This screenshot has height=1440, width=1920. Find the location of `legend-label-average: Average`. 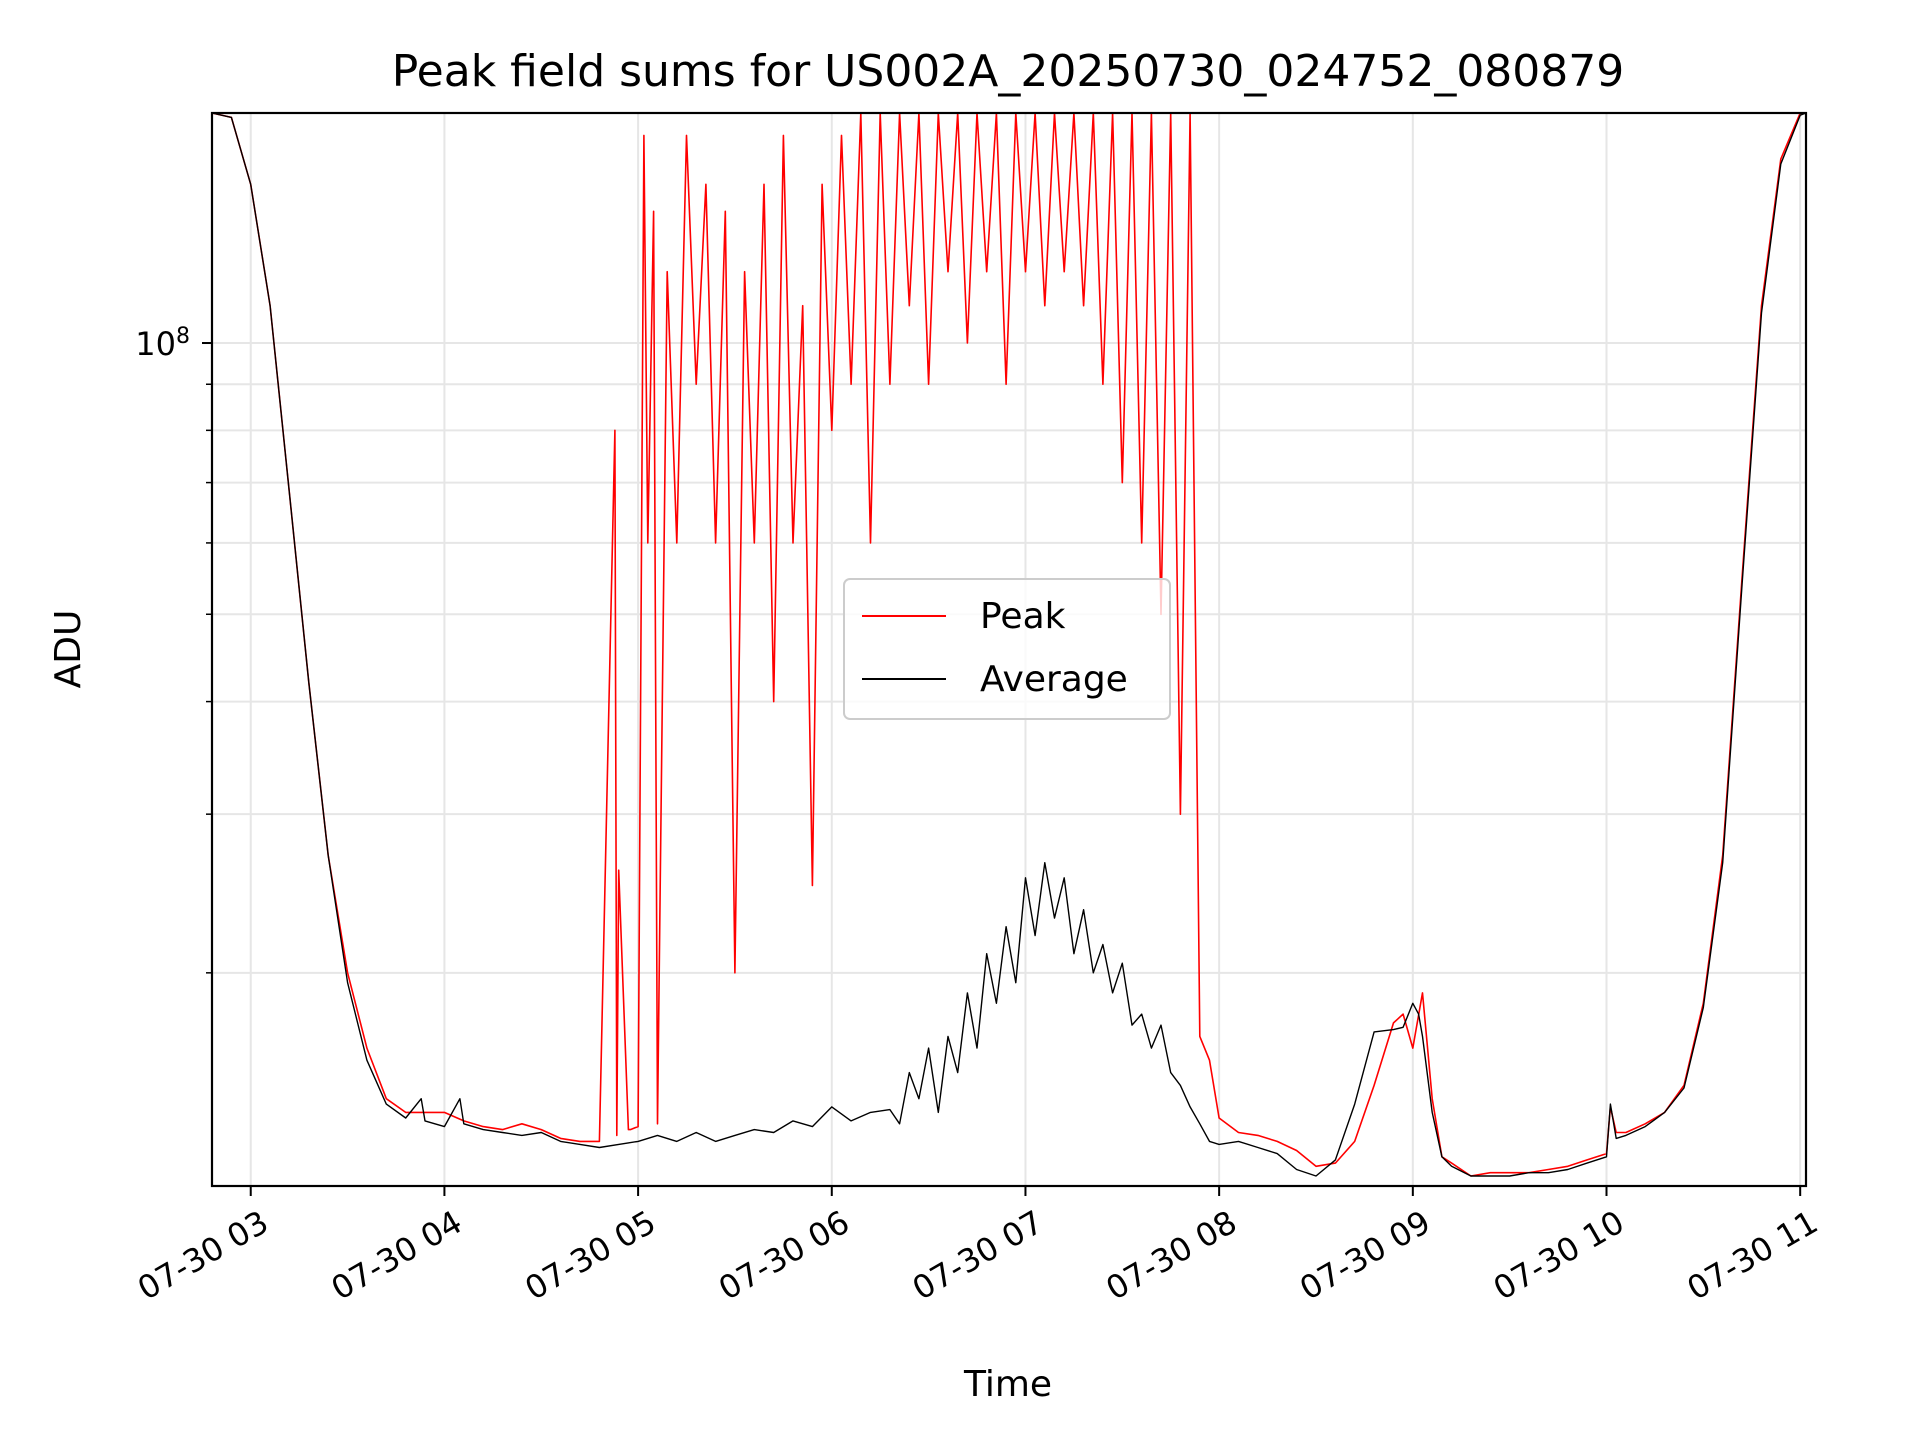

legend-label-average: Average is located at coordinates (1054, 679).